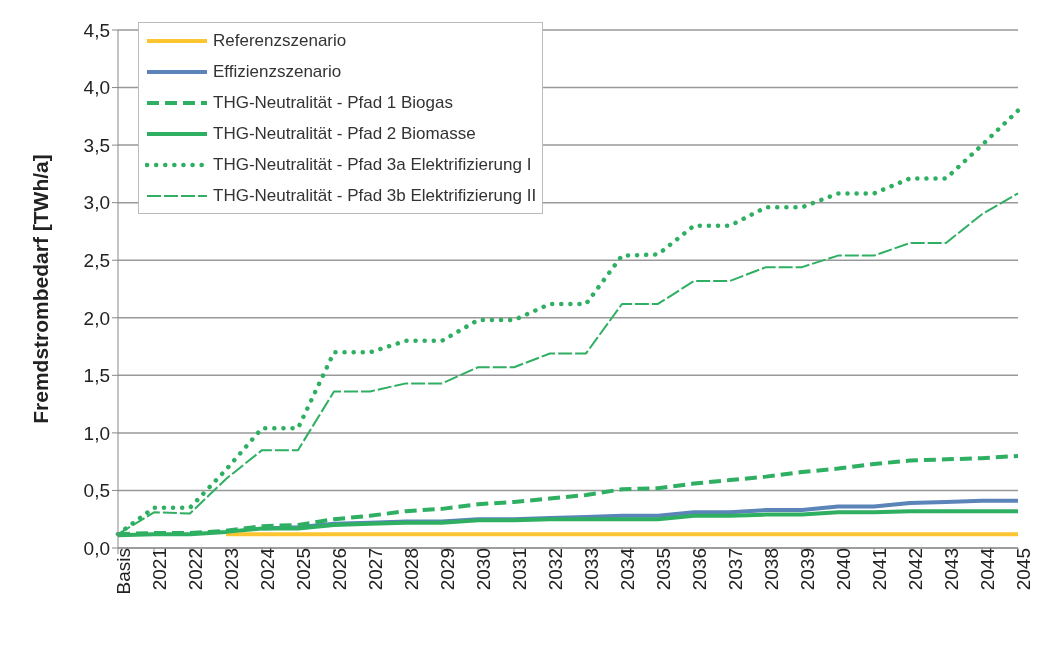 This screenshot has width=1054, height=645. What do you see at coordinates (484, 569) in the screenshot?
I see `x-tick-label: 2030` at bounding box center [484, 569].